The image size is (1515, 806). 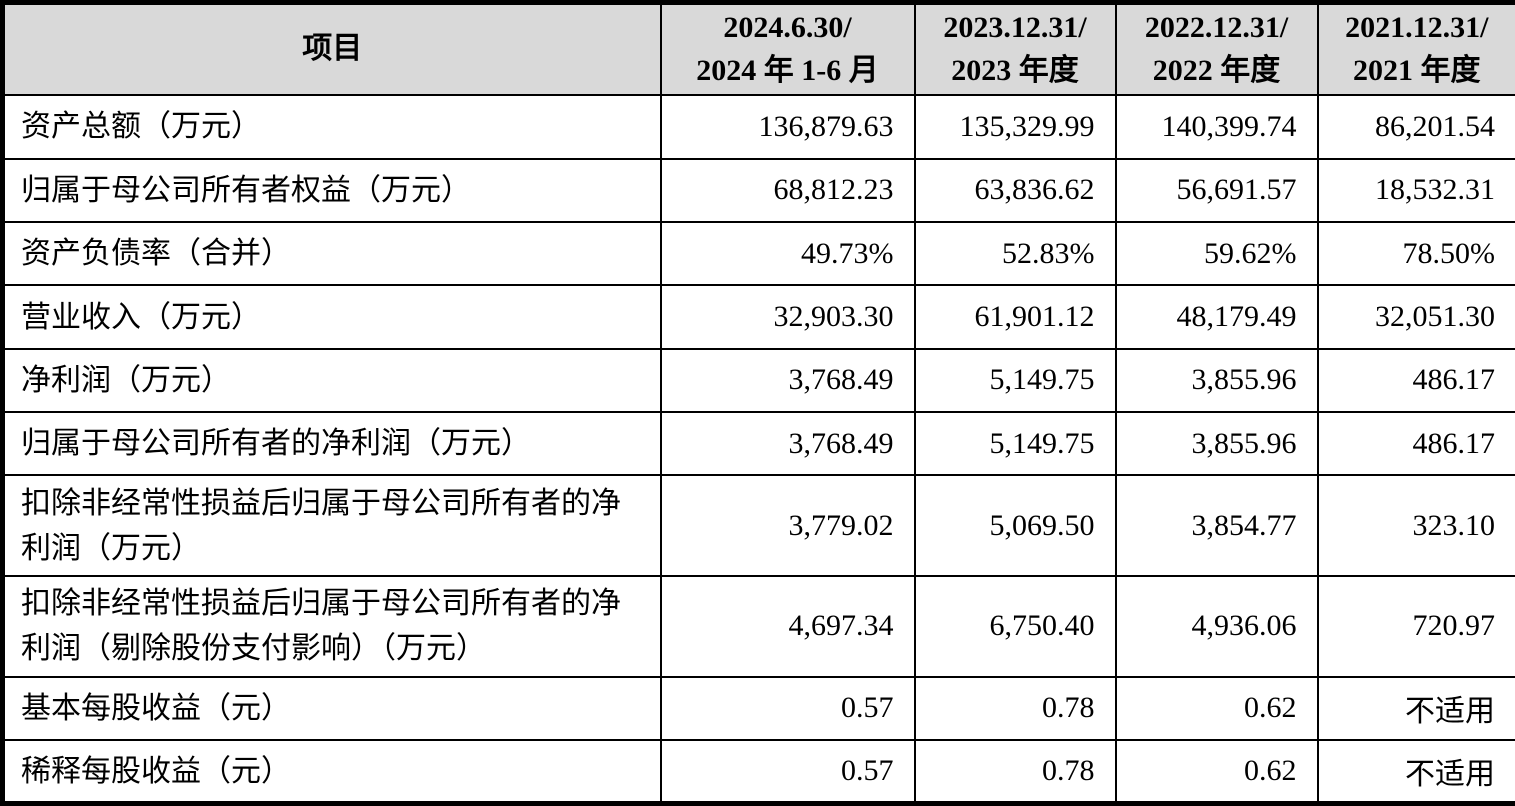 I want to click on row-label: 资产总额（万元）, so click(x=331, y=127).